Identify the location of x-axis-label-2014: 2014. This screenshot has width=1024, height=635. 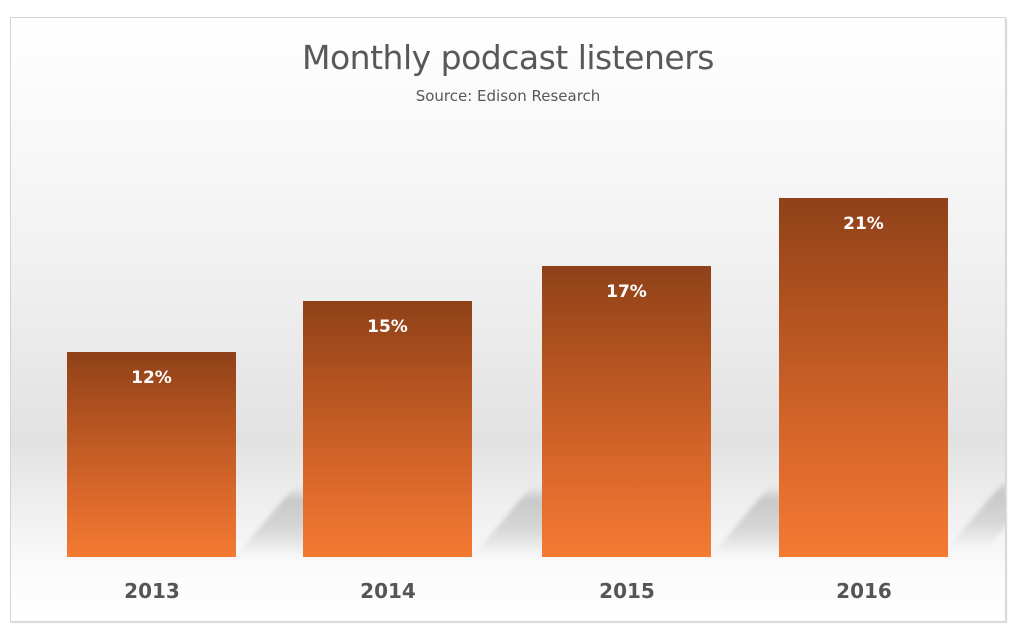
(388, 591).